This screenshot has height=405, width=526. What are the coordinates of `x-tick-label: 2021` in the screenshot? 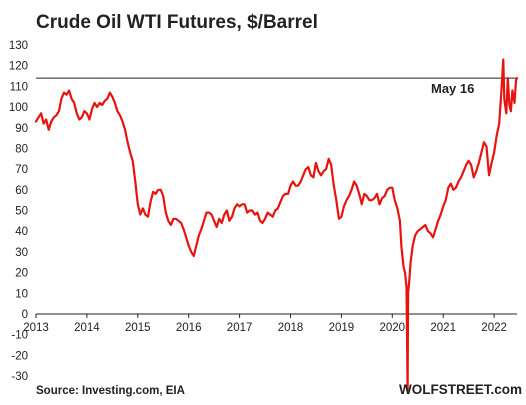 It's located at (443, 328).